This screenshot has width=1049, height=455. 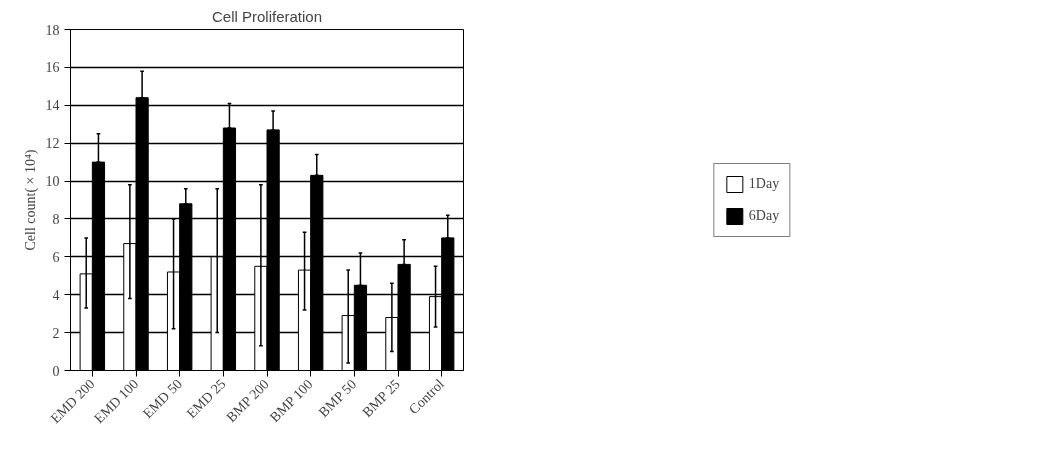 I want to click on y-tick-label: 12, so click(x=52, y=144).